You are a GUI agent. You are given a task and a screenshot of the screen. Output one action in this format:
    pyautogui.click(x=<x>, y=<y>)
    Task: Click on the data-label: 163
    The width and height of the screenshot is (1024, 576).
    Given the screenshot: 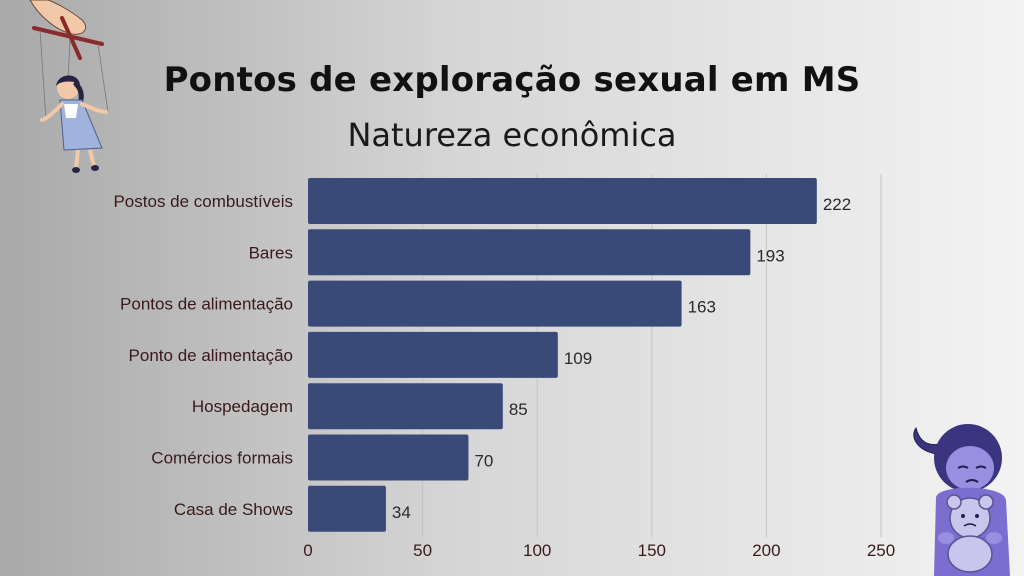 What is the action you would take?
    pyautogui.click(x=702, y=307)
    